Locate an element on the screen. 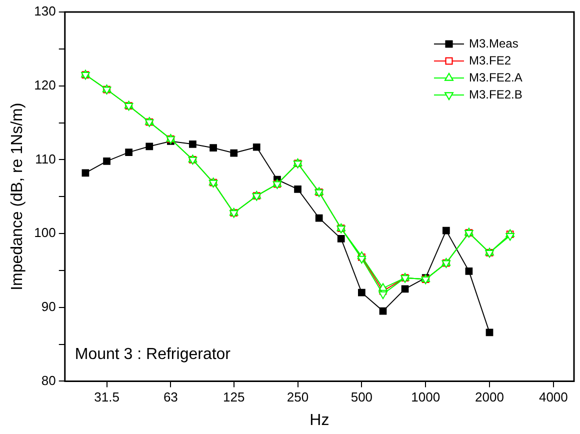  y-tick-label: 80 is located at coordinates (48, 380).